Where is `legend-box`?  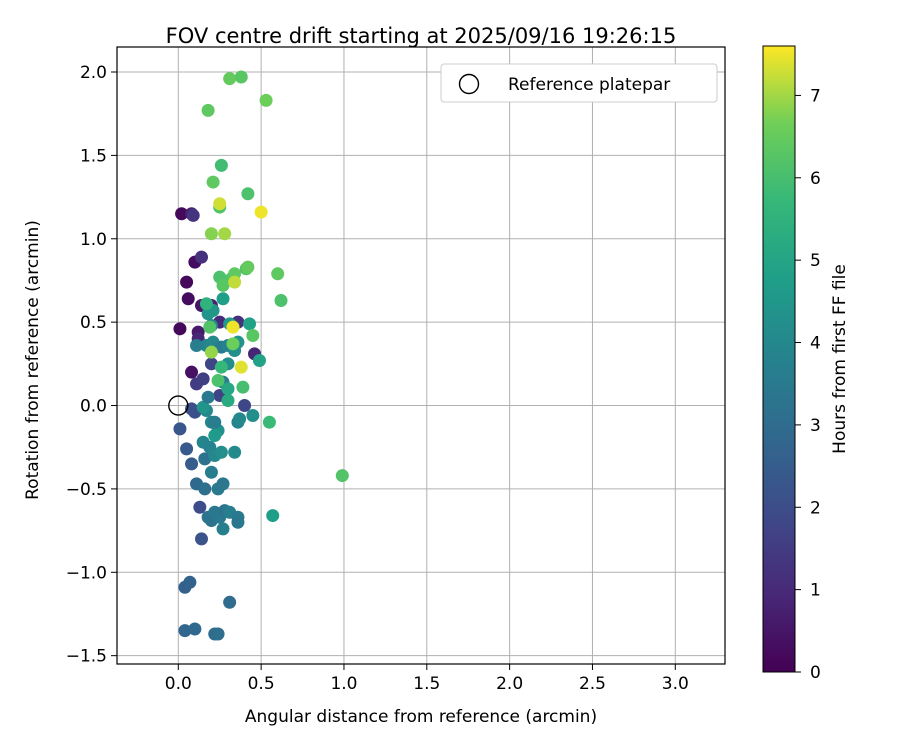
legend-box is located at coordinates (579, 83).